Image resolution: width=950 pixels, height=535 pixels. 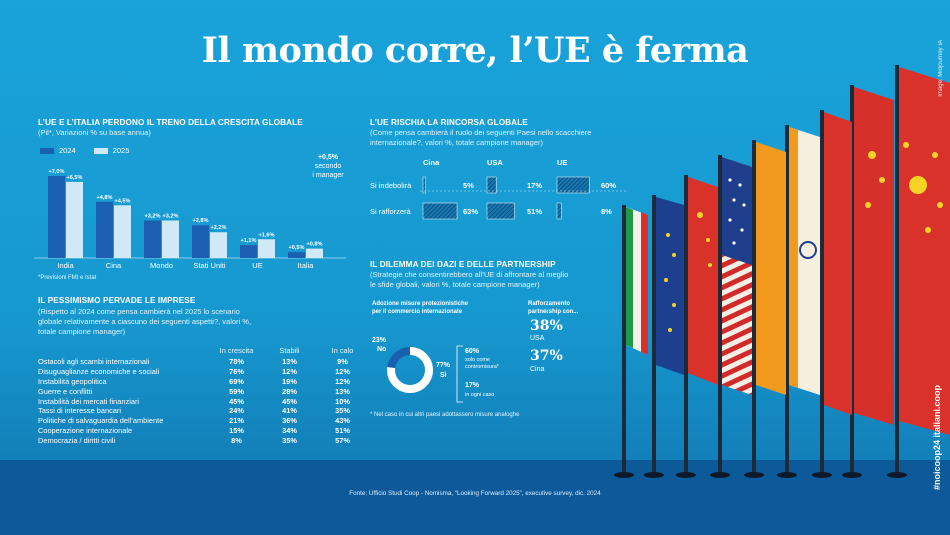 What do you see at coordinates (74, 178) in the screenshot?
I see `bar-label-2025-0: +6,5%` at bounding box center [74, 178].